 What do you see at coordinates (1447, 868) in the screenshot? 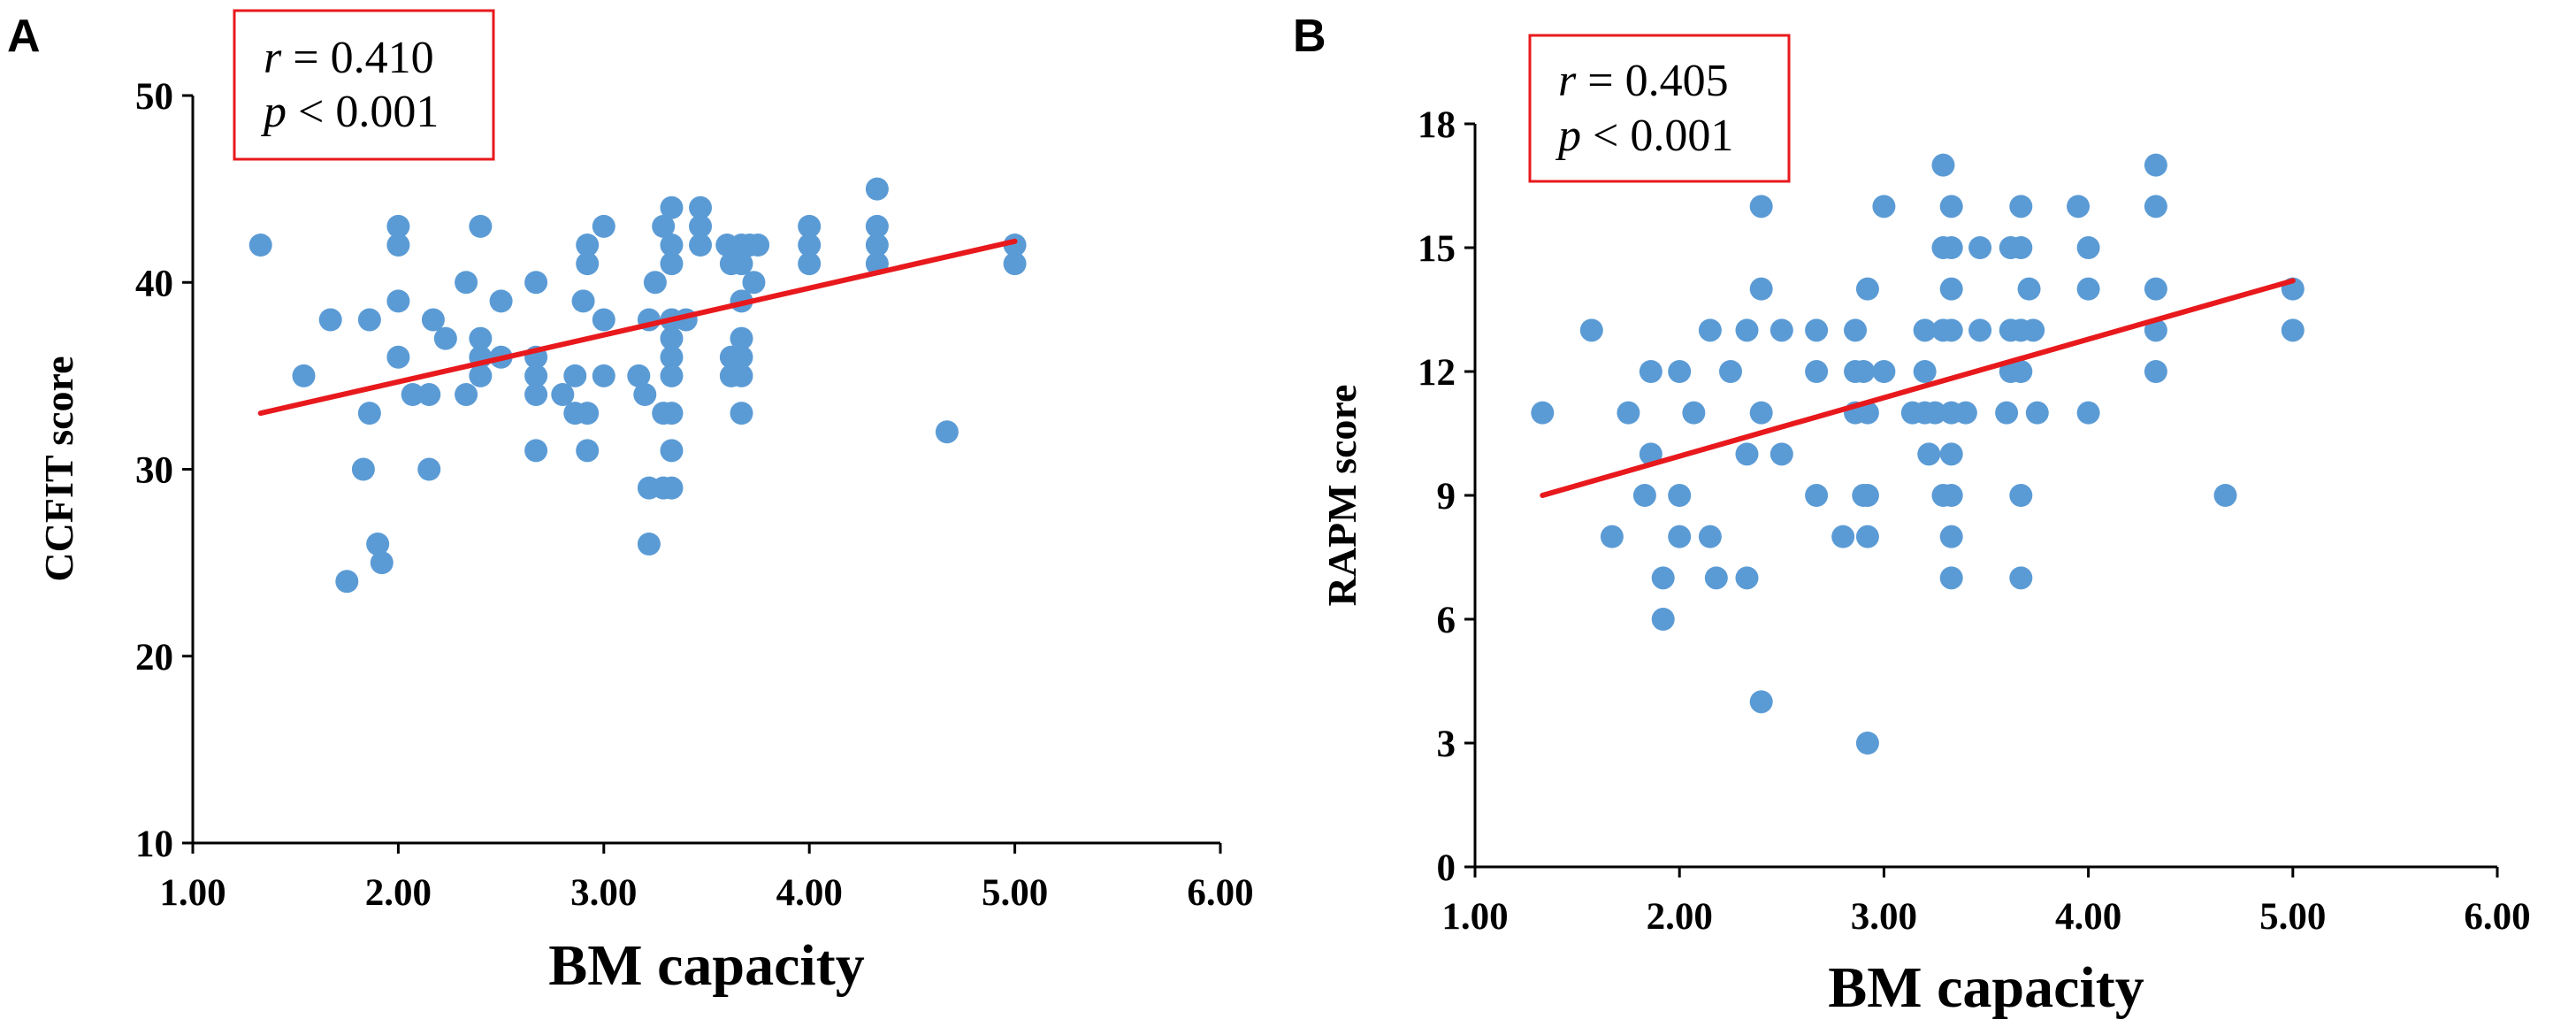
I see `y-tick-label: 0` at bounding box center [1447, 868].